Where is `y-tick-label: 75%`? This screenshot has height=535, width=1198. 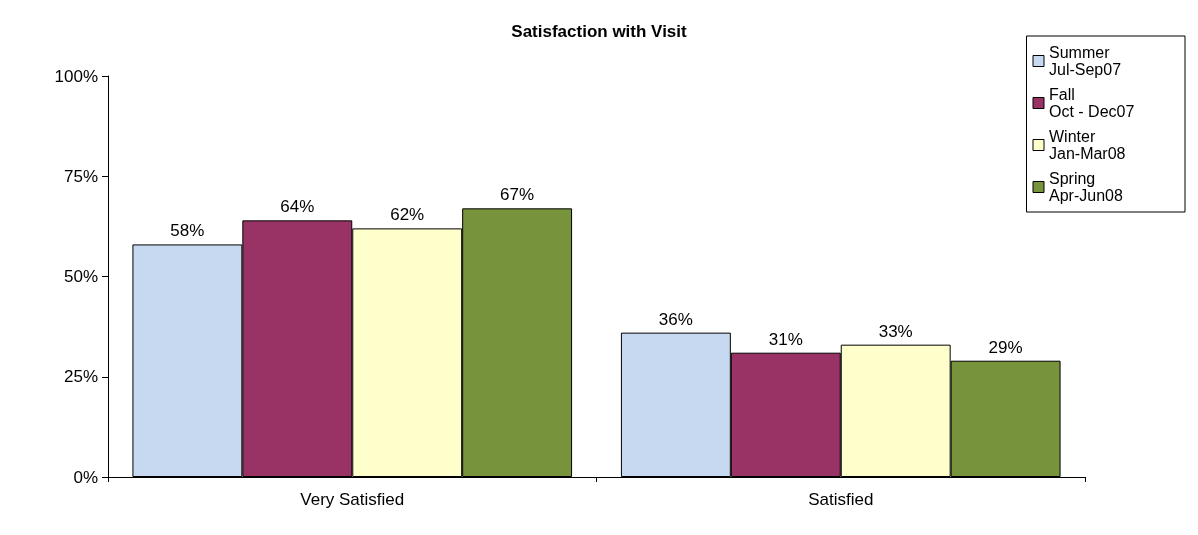 y-tick-label: 75% is located at coordinates (80, 176).